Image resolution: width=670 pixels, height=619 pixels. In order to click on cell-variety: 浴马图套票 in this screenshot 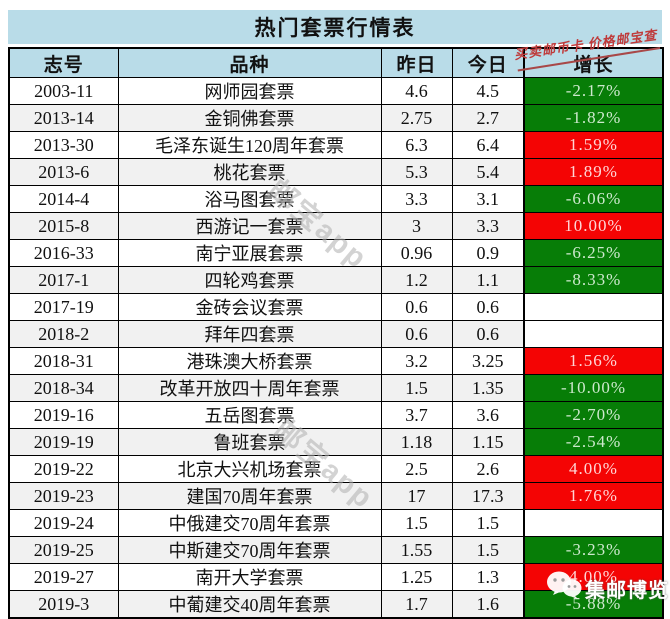, I will do `click(249, 199)`.